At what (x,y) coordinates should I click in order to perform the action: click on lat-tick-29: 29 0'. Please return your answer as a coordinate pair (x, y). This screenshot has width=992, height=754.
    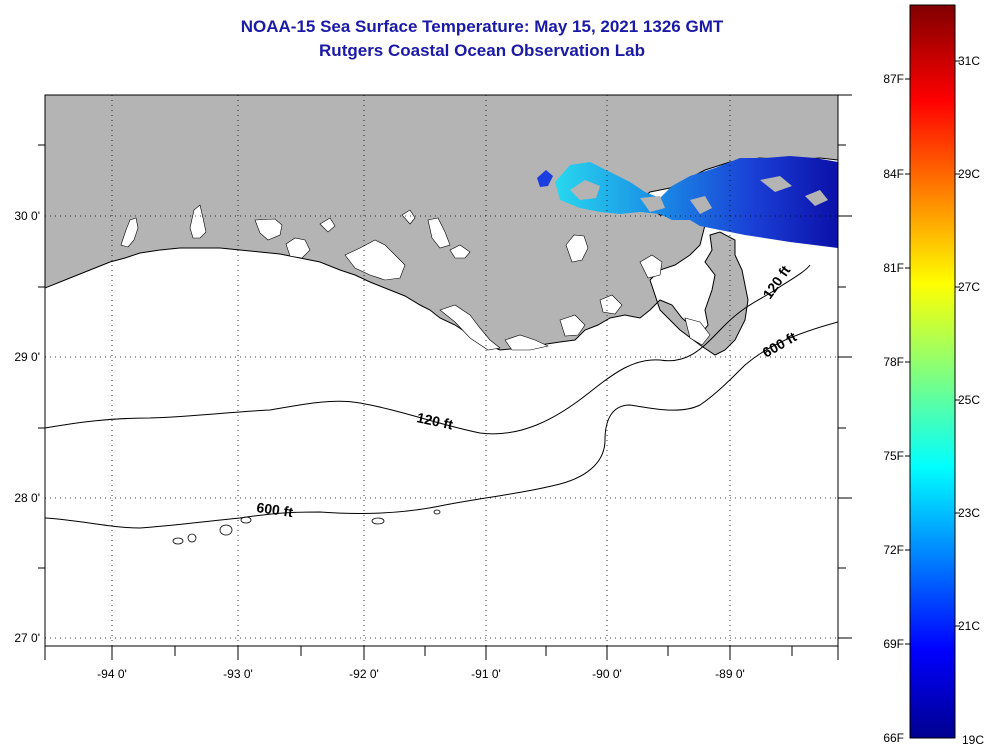
    Looking at the image, I should click on (27, 357).